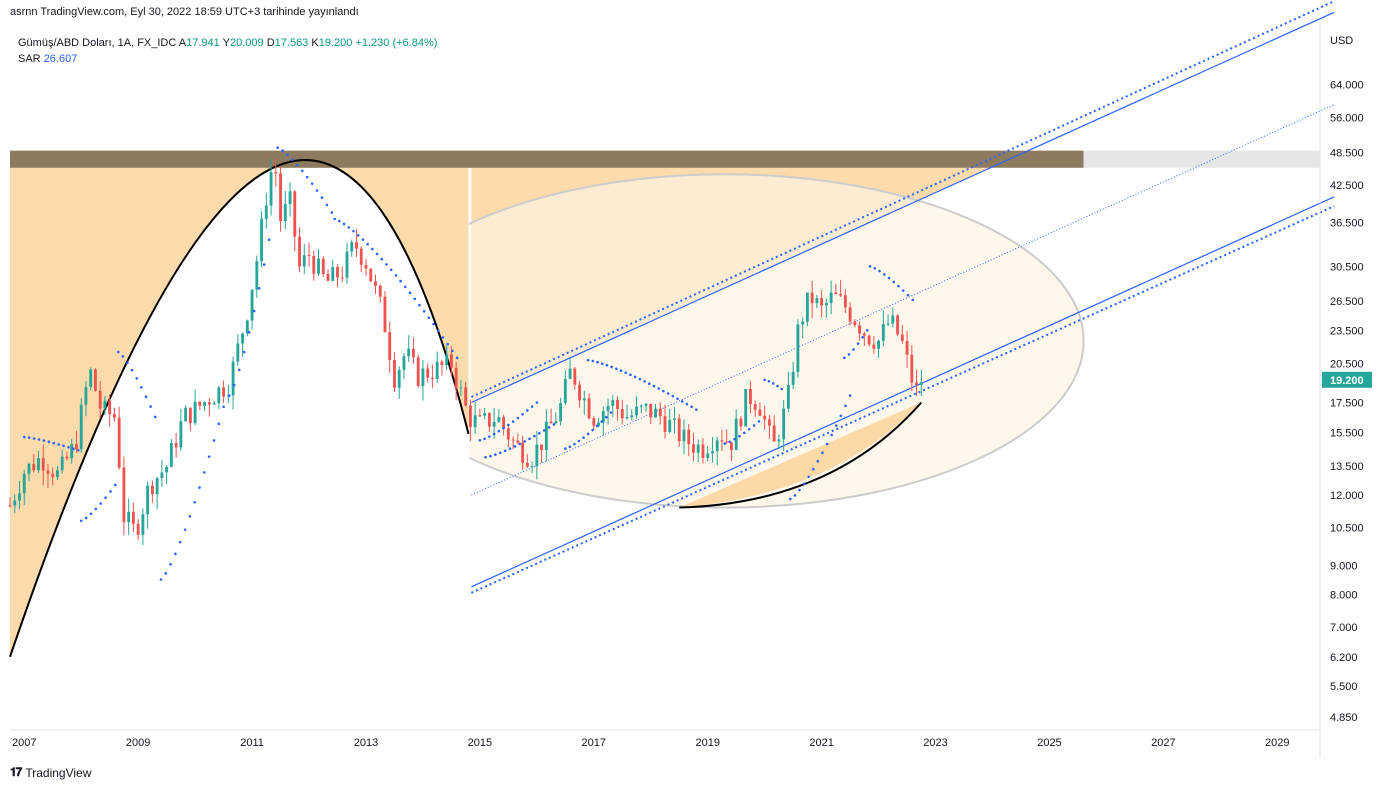 The width and height of the screenshot is (1386, 791). Describe the element at coordinates (29, 59) in the screenshot. I see `sar-label: SAR` at that location.